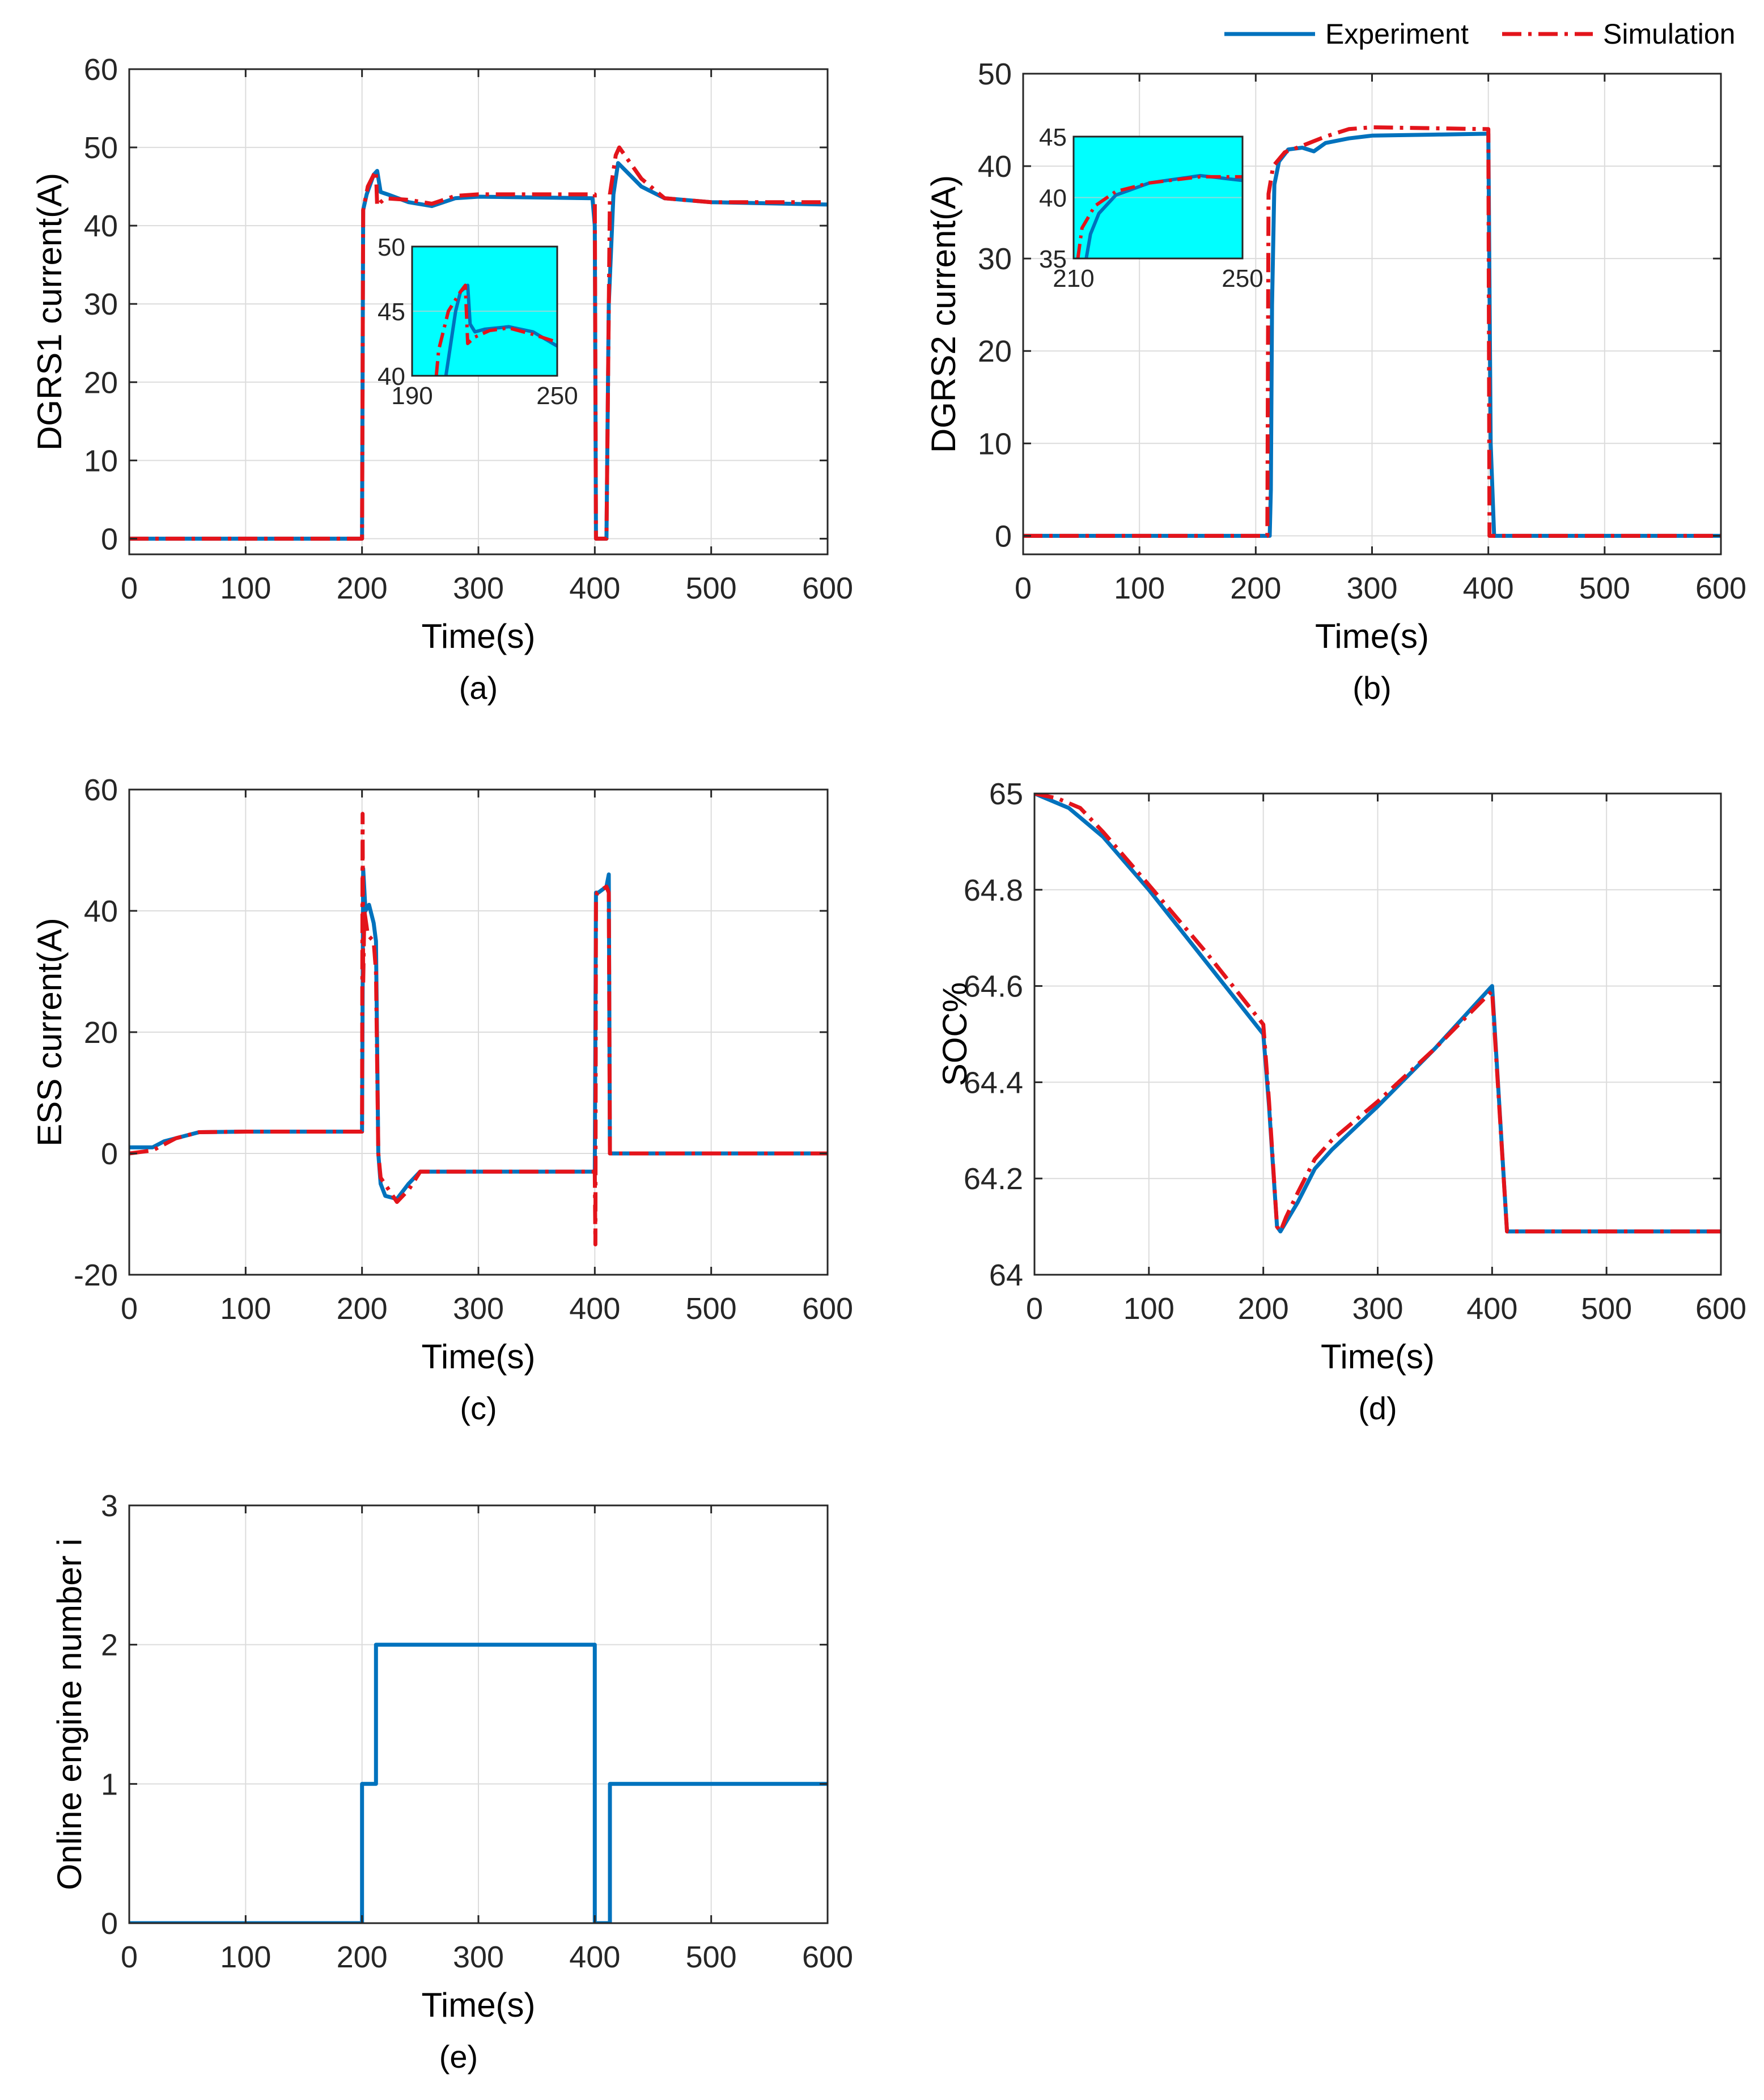 This screenshot has width=1764, height=2100. Describe the element at coordinates (50, 312) in the screenshot. I see `y-axis-label: DGRS1 current(A)` at that location.